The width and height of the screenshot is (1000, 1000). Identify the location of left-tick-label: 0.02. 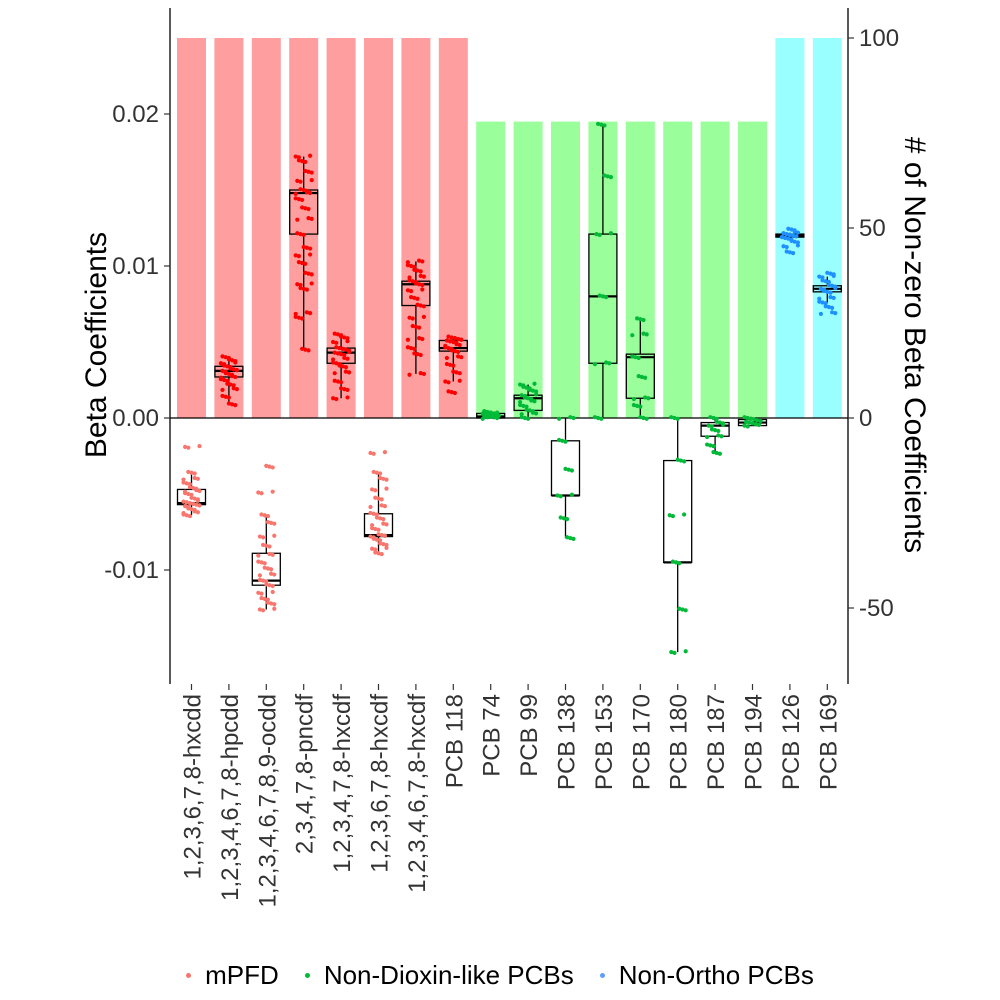
(135, 114).